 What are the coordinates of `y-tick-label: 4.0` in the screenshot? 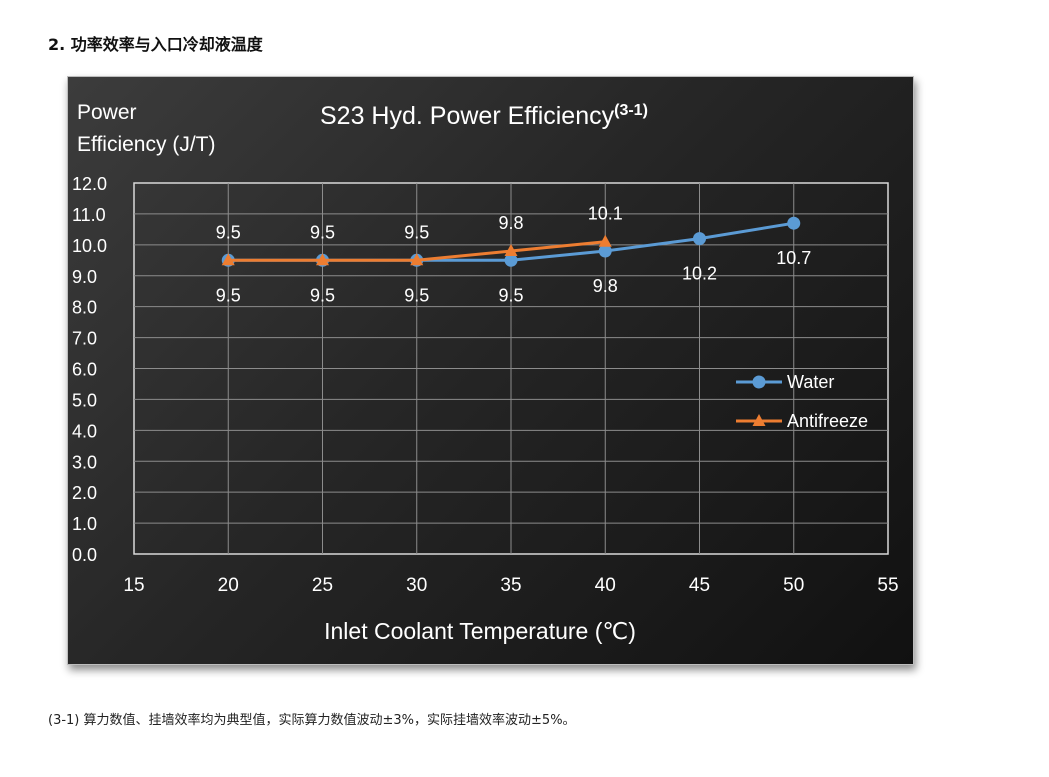 It's located at (84, 431).